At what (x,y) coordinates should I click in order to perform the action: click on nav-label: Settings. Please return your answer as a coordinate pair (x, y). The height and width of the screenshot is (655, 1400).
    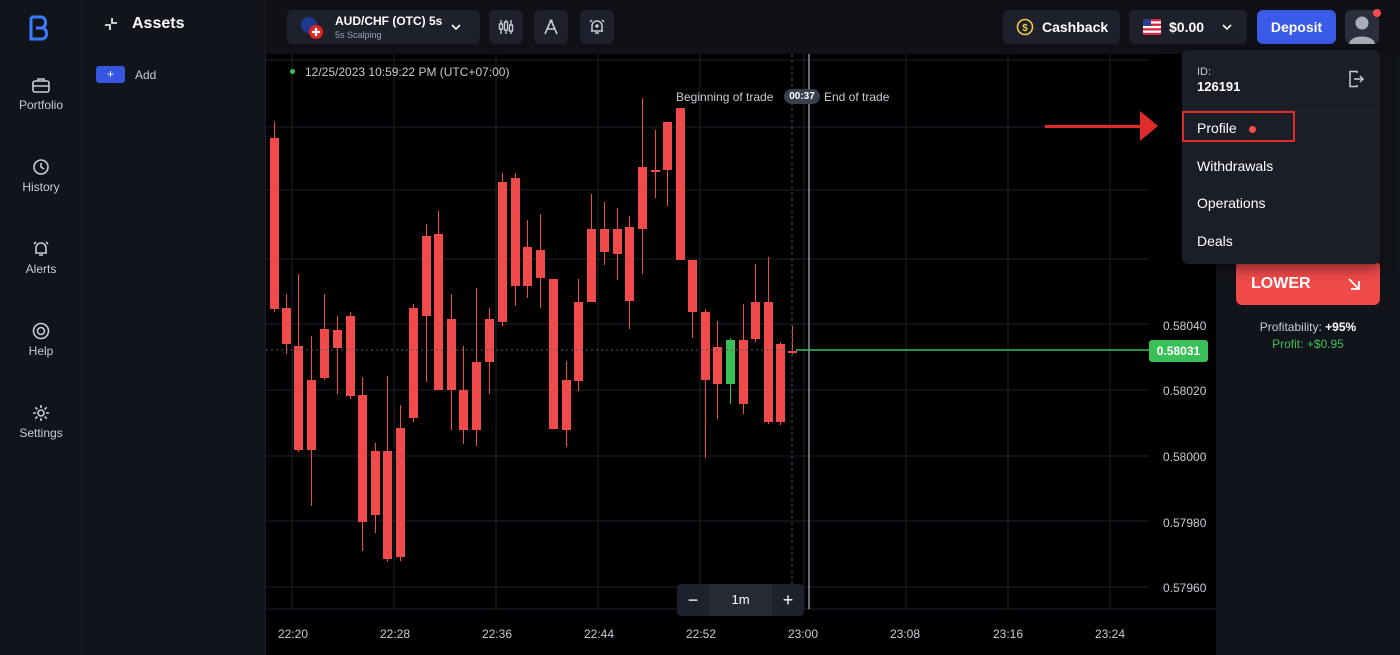
    Looking at the image, I should click on (41, 433).